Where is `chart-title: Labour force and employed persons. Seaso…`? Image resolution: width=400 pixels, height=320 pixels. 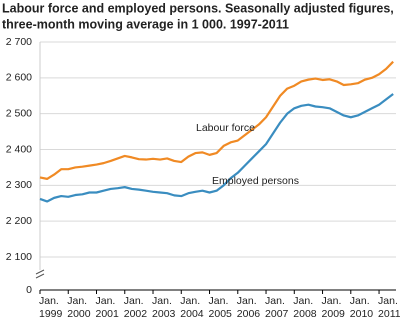
chart-title: Labour force and employed persons. Seaso… is located at coordinates (198, 8).